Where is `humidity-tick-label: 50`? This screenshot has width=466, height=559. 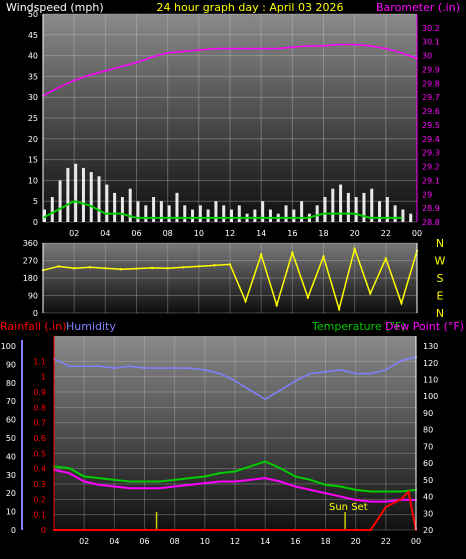 humidity-tick-label: 50 is located at coordinates (11, 438).